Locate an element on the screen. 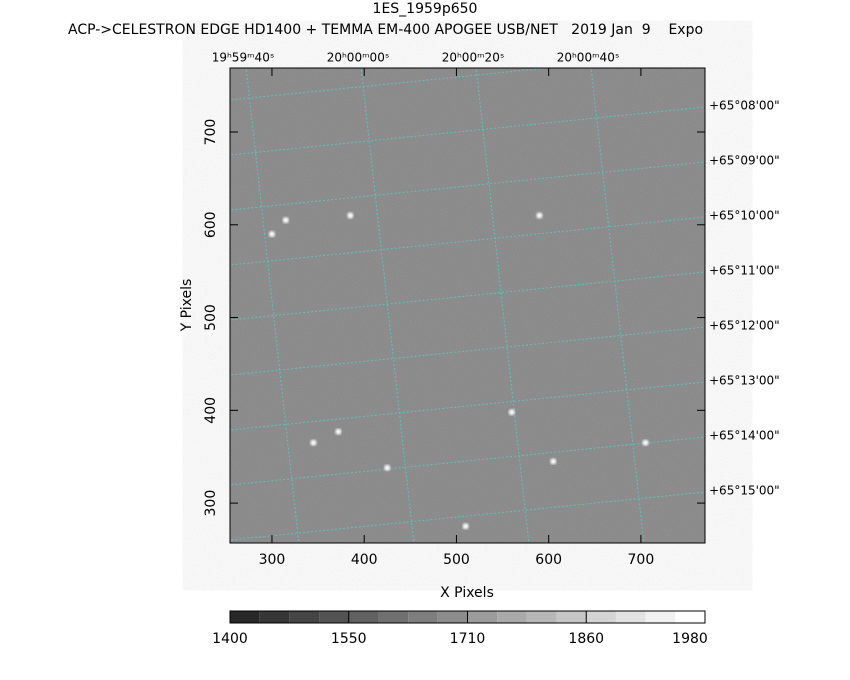  x-tick-label: 600 is located at coordinates (548, 560).